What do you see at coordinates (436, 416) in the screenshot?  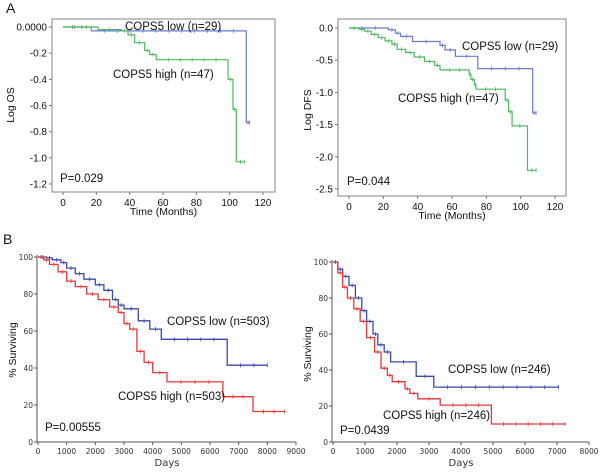 I see `series-label-high: COPS5 high (n=246)` at bounding box center [436, 416].